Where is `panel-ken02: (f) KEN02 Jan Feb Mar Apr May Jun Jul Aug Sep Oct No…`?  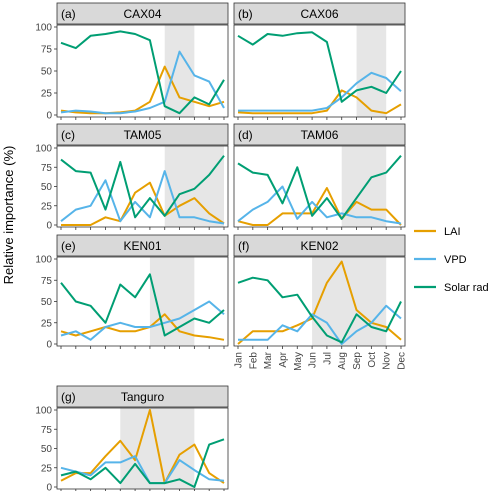
panel-ken02: (f) KEN02 Jan Feb Mar Apr May Jun Jul Aug Sep Oct No… is located at coordinates (320, 302).